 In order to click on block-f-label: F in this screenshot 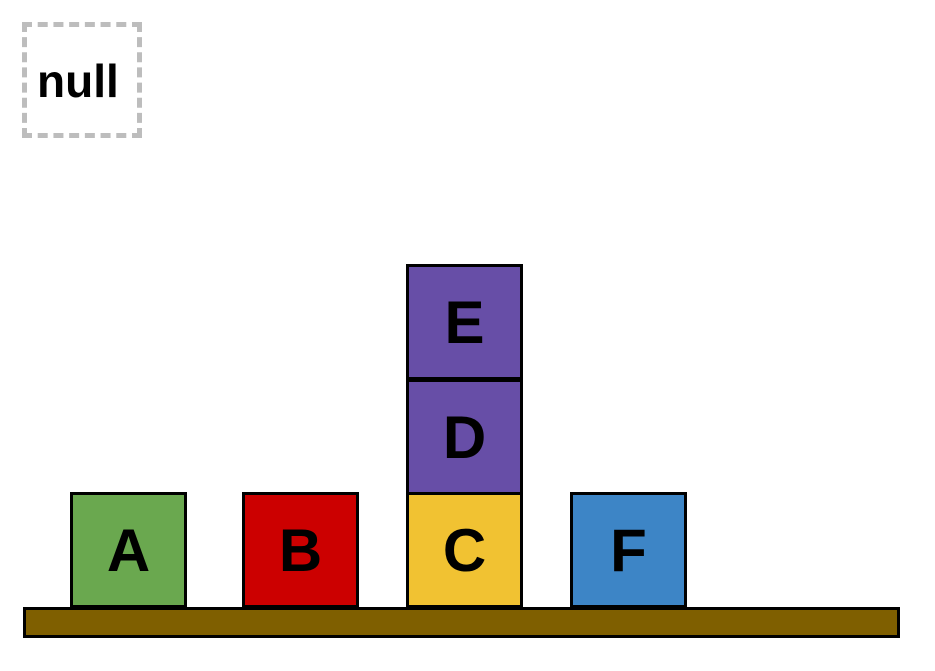, I will do `click(628, 550)`.